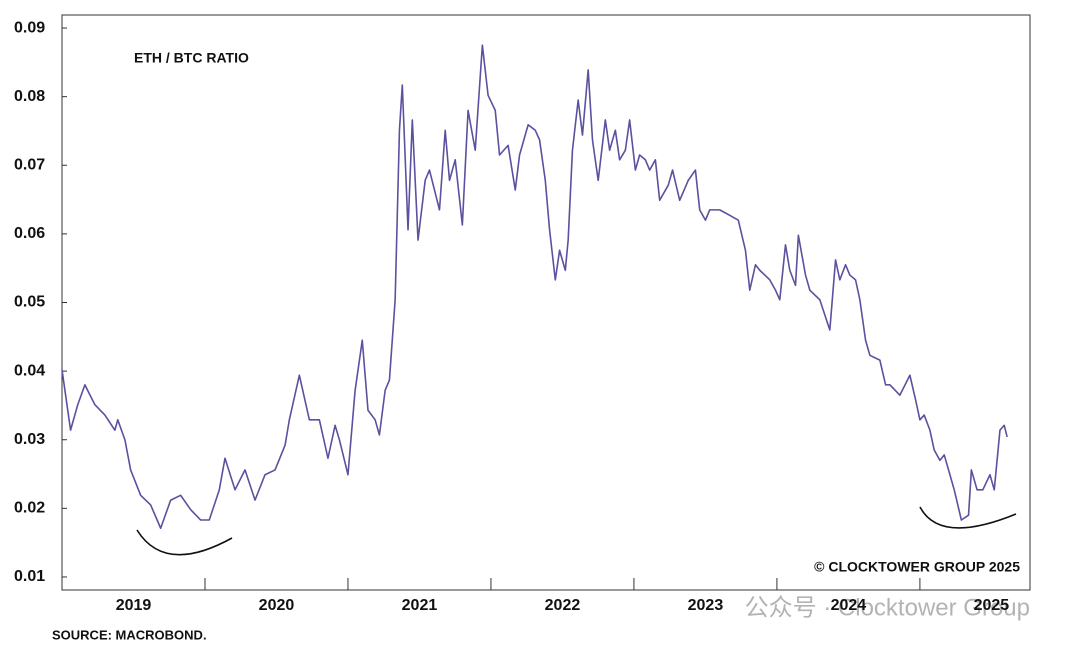 Image resolution: width=1066 pixels, height=651 pixels. What do you see at coordinates (29, 302) in the screenshot?
I see `y-tick-label: 0.05` at bounding box center [29, 302].